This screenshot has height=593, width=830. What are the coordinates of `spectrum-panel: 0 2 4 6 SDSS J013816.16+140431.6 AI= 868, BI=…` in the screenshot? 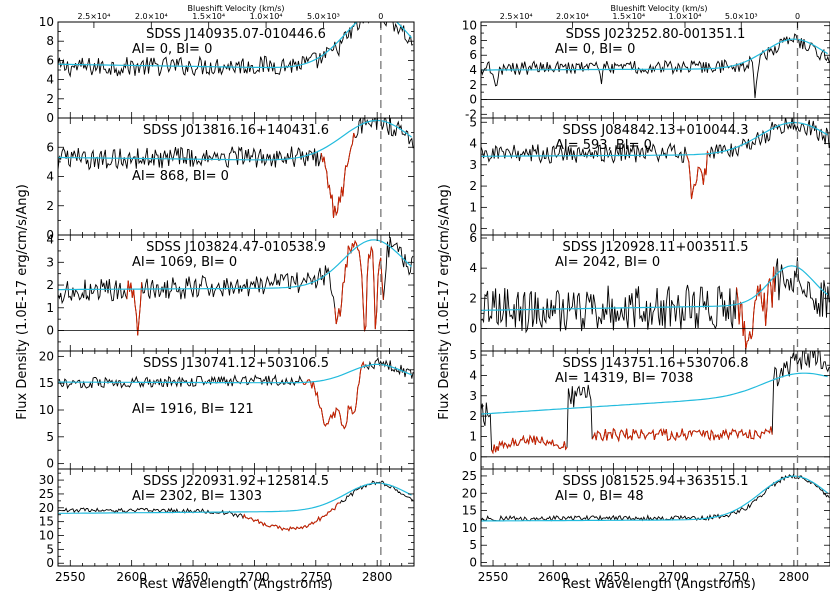 It's located at (230, 179).